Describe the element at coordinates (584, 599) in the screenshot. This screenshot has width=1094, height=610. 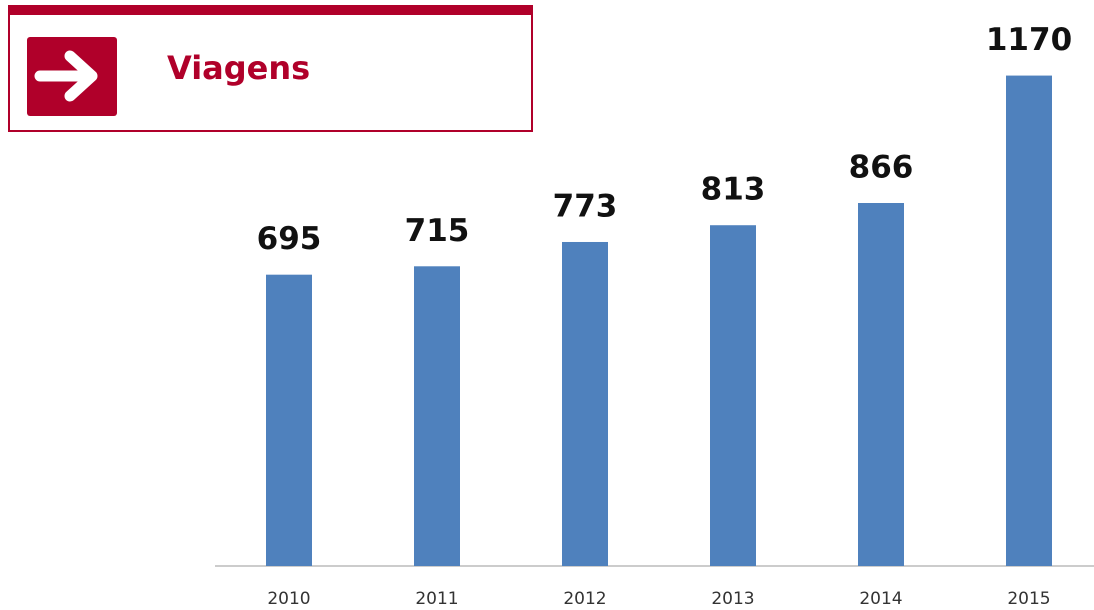
I see `x-tick-label: 2012` at that location.